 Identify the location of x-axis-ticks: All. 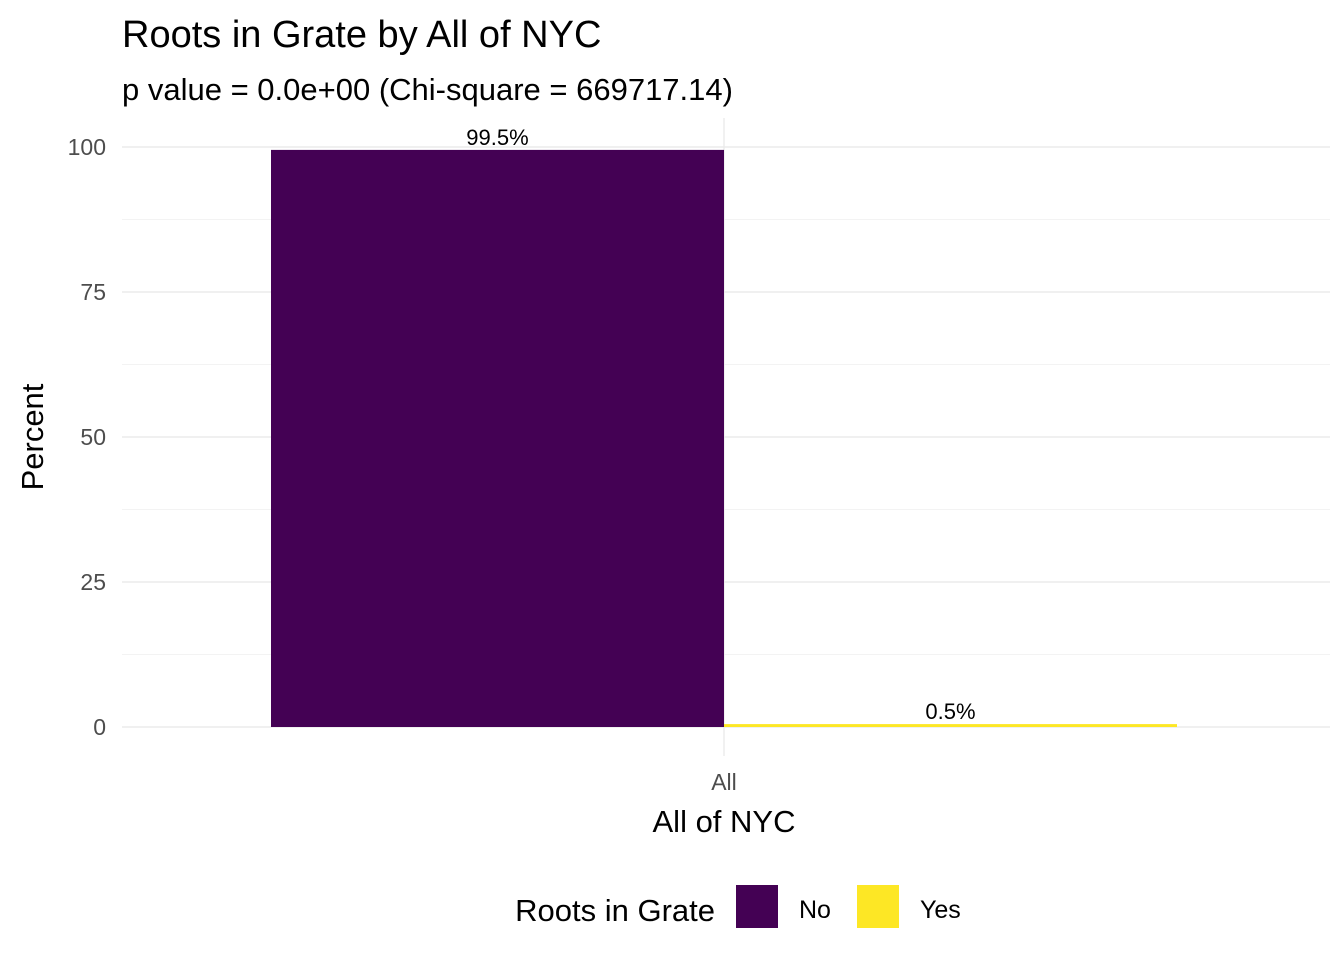
(724, 782).